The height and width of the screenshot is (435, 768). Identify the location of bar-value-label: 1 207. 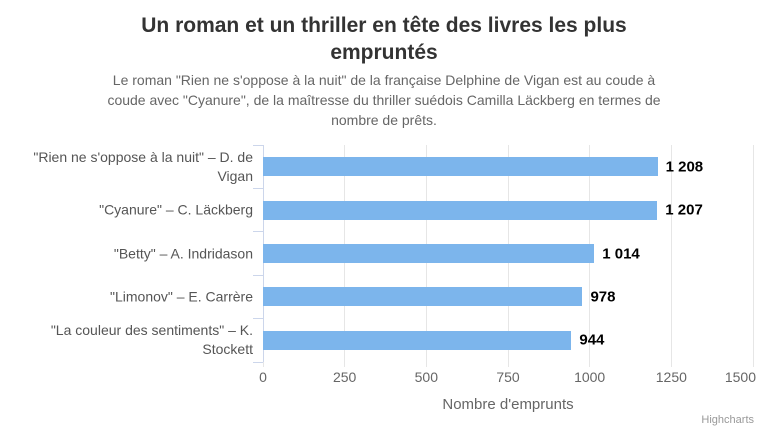
(684, 210).